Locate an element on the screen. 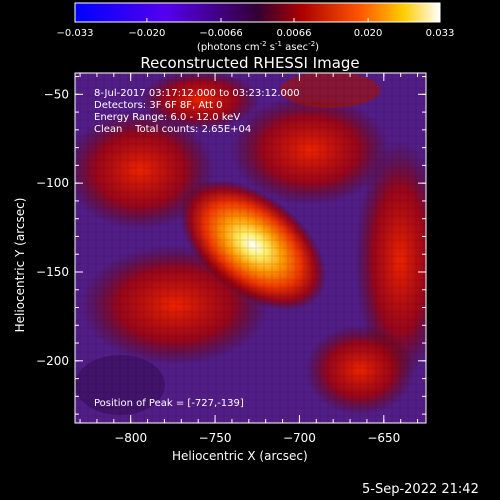  info-line-4: Clean Total counts: 2.65E+04 is located at coordinates (173, 129).